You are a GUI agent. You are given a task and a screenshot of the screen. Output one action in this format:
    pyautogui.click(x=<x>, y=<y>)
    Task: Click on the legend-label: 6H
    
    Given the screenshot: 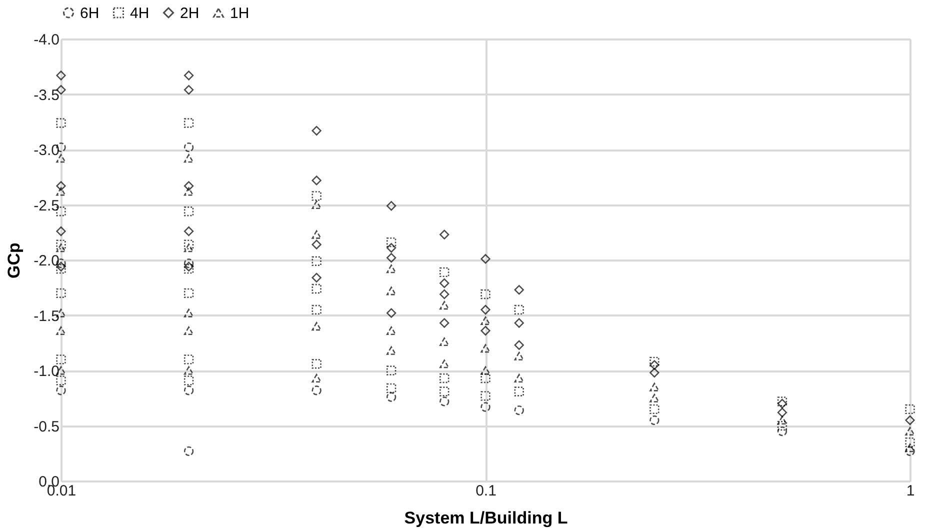 What is the action you would take?
    pyautogui.click(x=90, y=13)
    